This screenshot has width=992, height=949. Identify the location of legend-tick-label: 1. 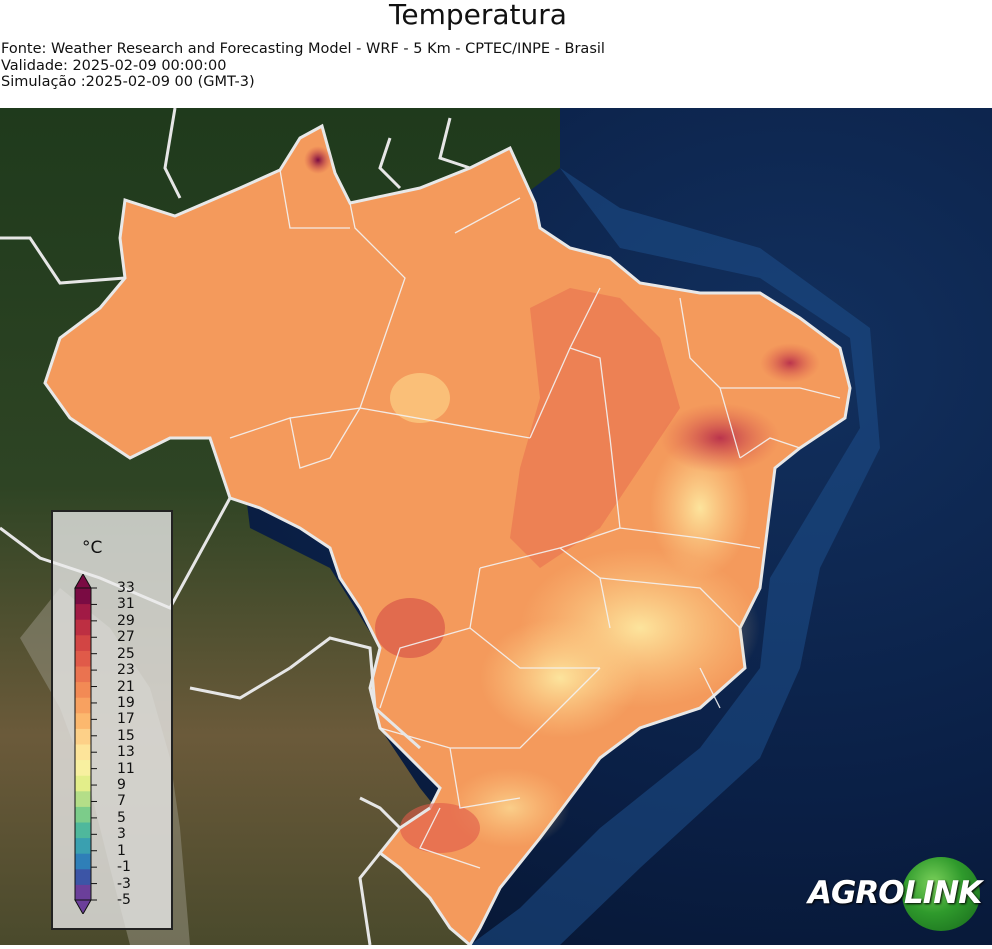
(121, 850).